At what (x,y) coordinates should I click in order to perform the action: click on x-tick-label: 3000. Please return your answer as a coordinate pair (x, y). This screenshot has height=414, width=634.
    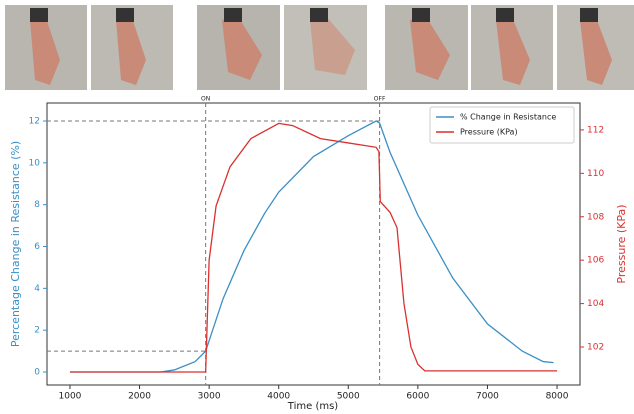
    Looking at the image, I should click on (209, 397).